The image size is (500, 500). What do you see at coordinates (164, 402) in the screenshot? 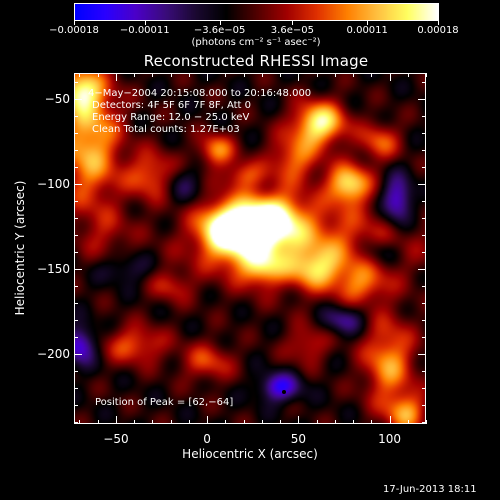
I see `annotation-peak-position: Position of Peak = [62,−64]` at bounding box center [164, 402].